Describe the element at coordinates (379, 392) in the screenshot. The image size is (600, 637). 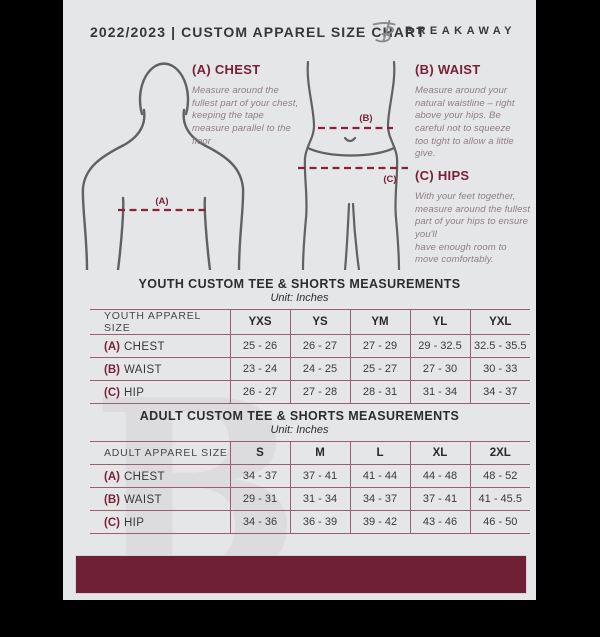
I see `table-cell: 28 - 31` at that location.